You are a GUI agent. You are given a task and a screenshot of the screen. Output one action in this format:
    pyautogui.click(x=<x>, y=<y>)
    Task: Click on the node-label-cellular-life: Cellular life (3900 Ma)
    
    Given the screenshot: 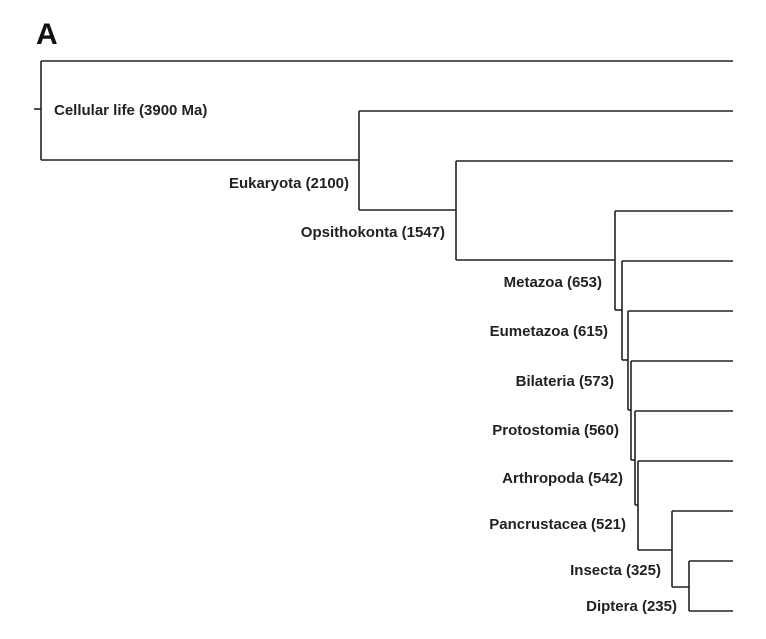 What is the action you would take?
    pyautogui.click(x=130, y=110)
    